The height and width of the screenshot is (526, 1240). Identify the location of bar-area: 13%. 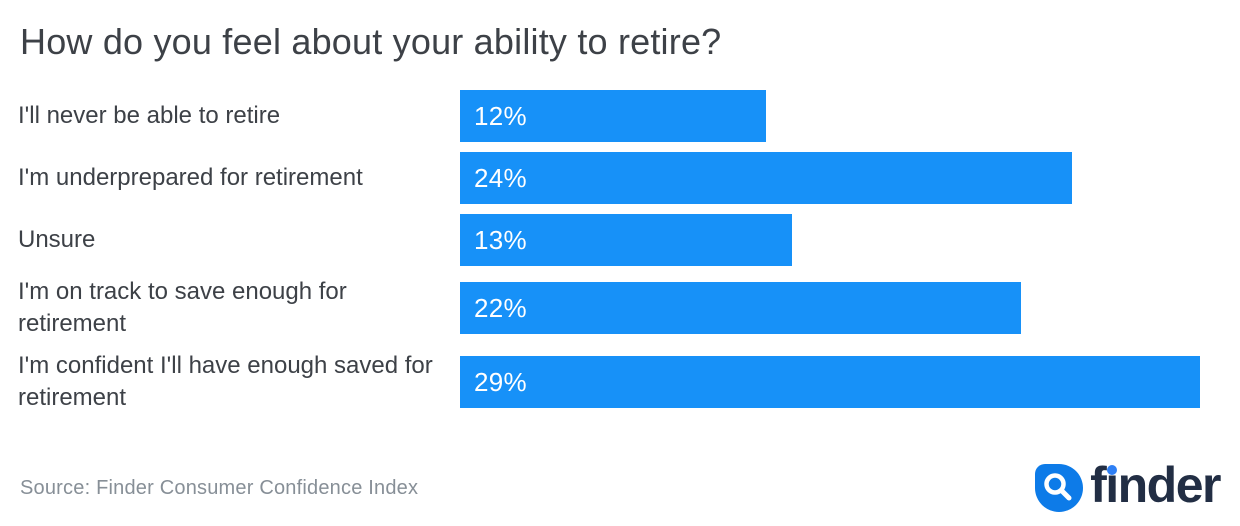
(850, 240).